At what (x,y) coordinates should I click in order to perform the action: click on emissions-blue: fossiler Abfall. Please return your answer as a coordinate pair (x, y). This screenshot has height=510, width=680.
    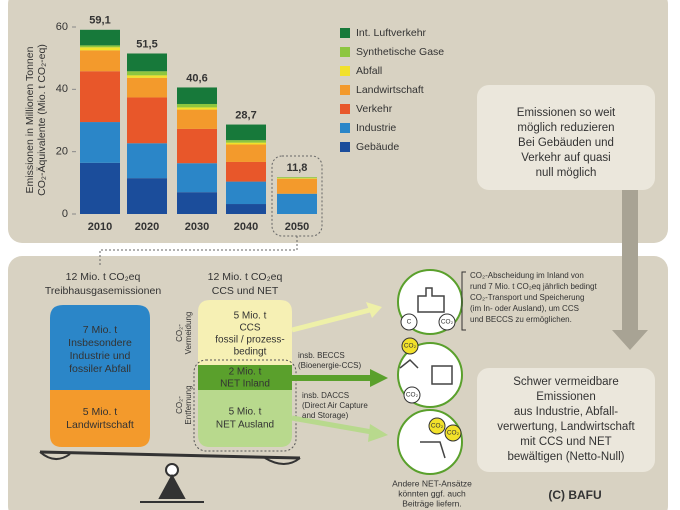
    Looking at the image, I should click on (100, 369).